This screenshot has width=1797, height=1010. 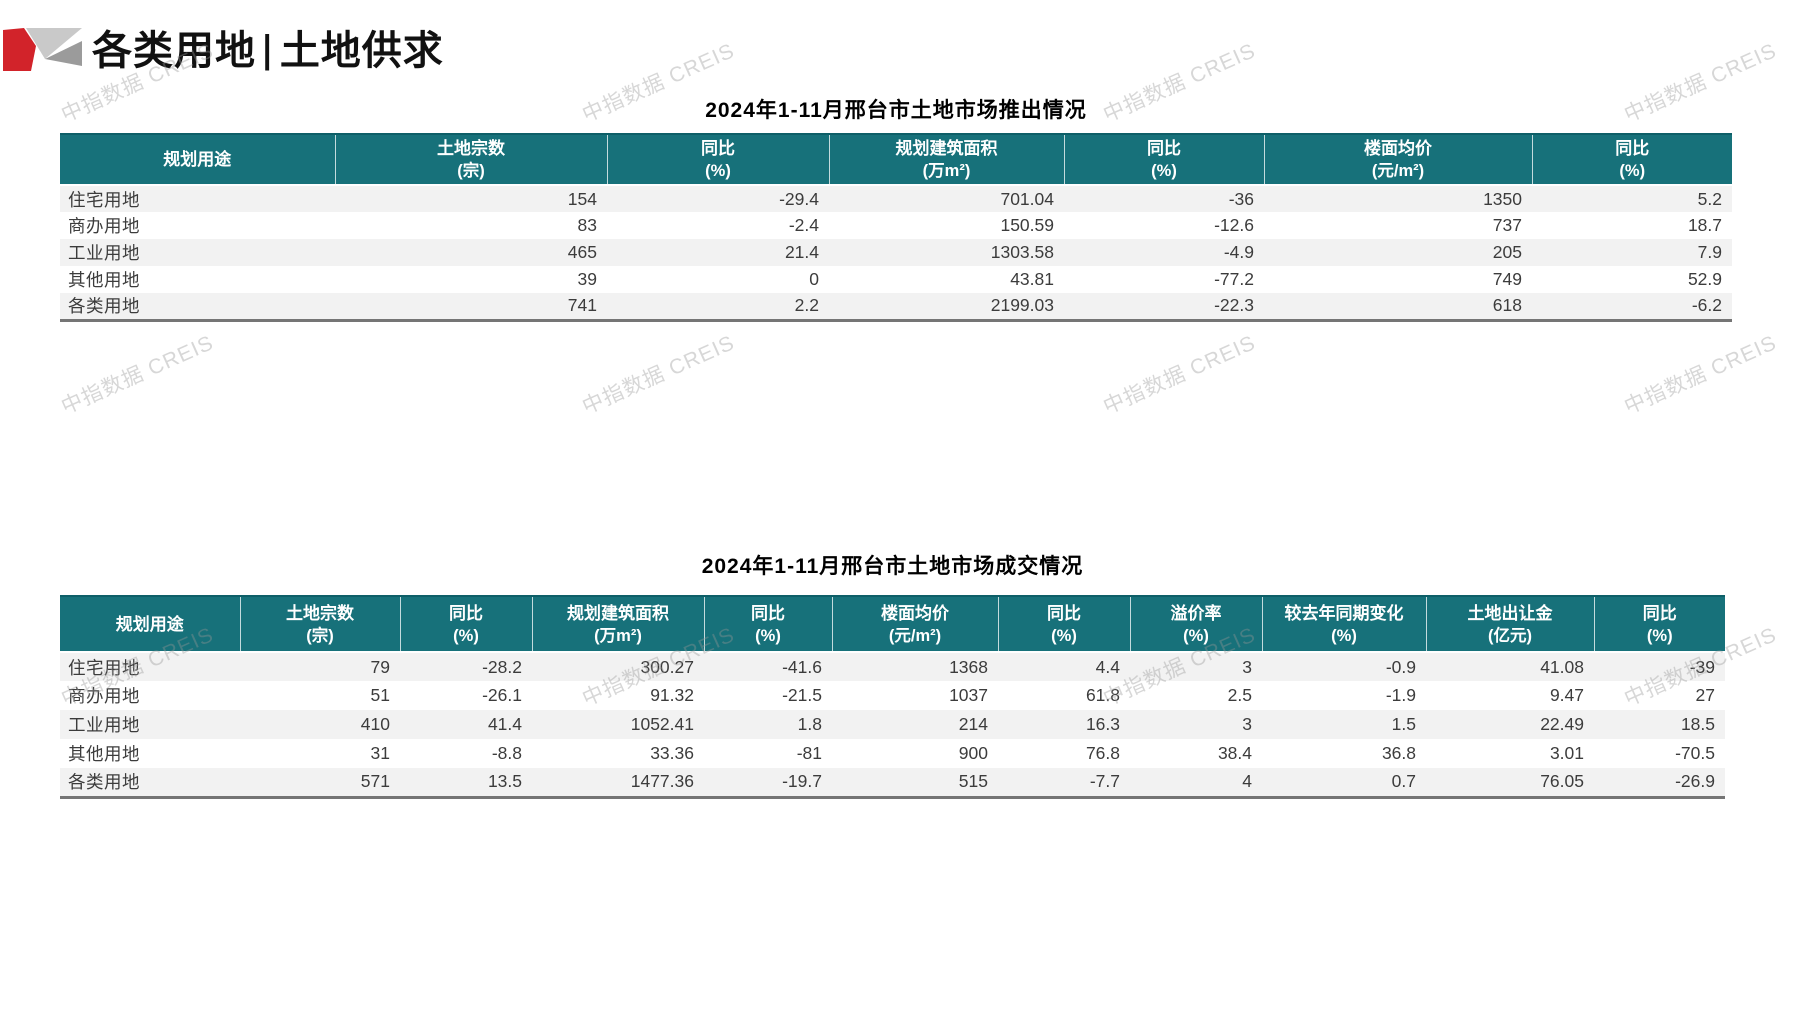 I want to click on cell-value: 3, so click(x=1247, y=724).